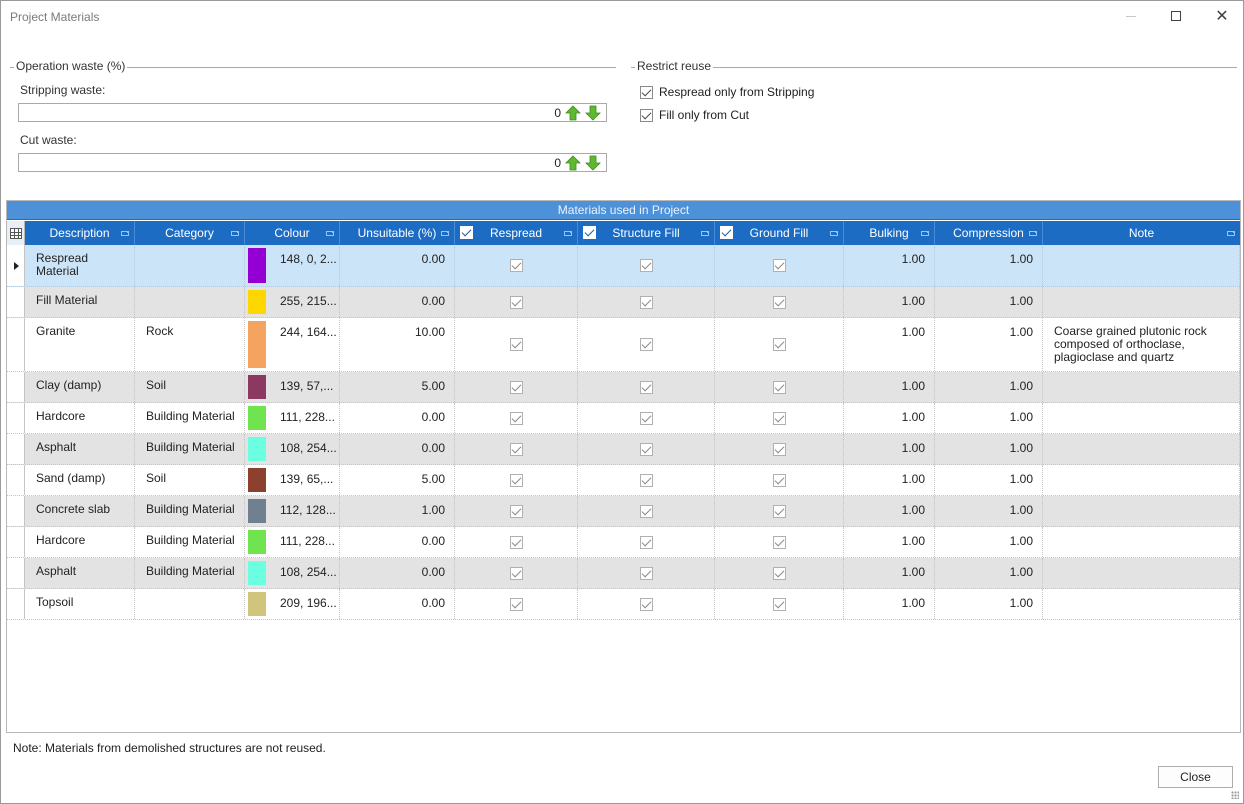 The width and height of the screenshot is (1244, 804). I want to click on cell-description: Concrete slab, so click(80, 511).